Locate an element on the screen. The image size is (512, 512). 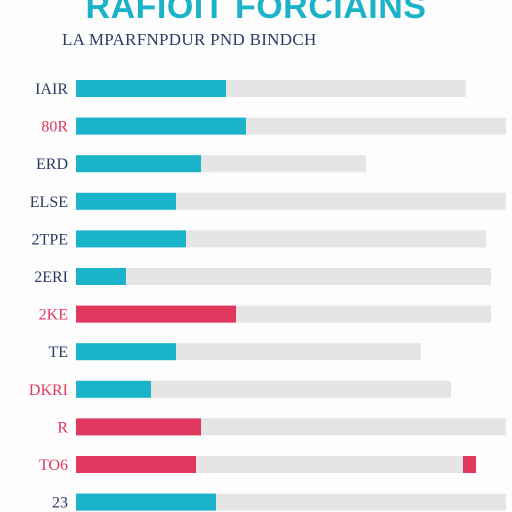
category-label: 23 is located at coordinates (60, 503).